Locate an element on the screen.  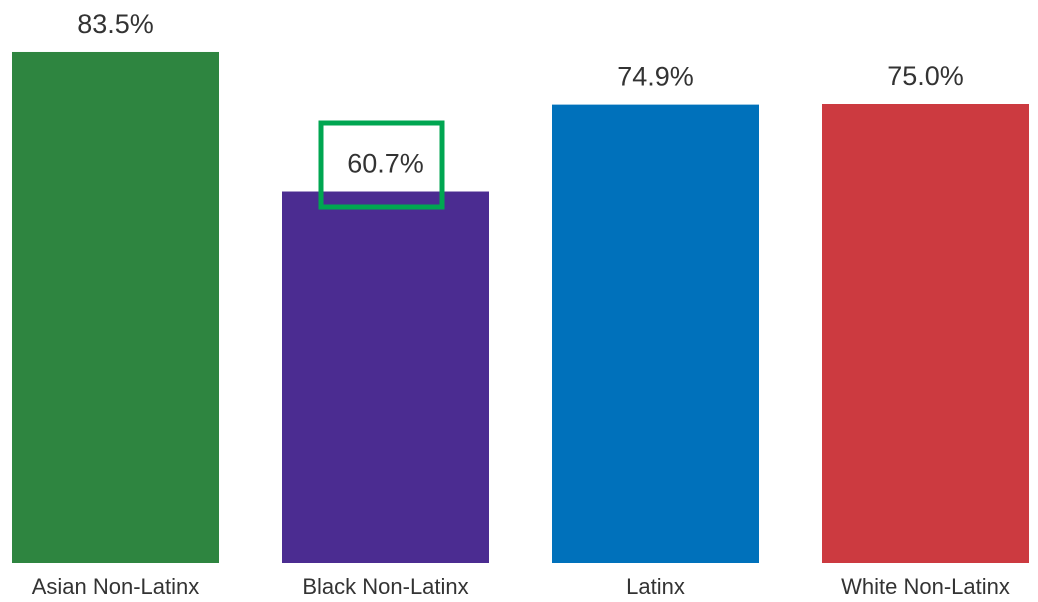
x-tick-label: White Non-Latinx is located at coordinates (925, 586).